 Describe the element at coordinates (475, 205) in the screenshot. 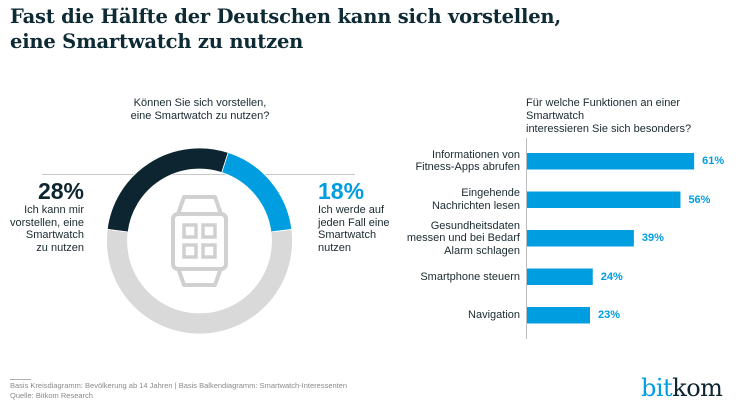

I see `bar-category-label-line: Nachrichten lesen` at that location.